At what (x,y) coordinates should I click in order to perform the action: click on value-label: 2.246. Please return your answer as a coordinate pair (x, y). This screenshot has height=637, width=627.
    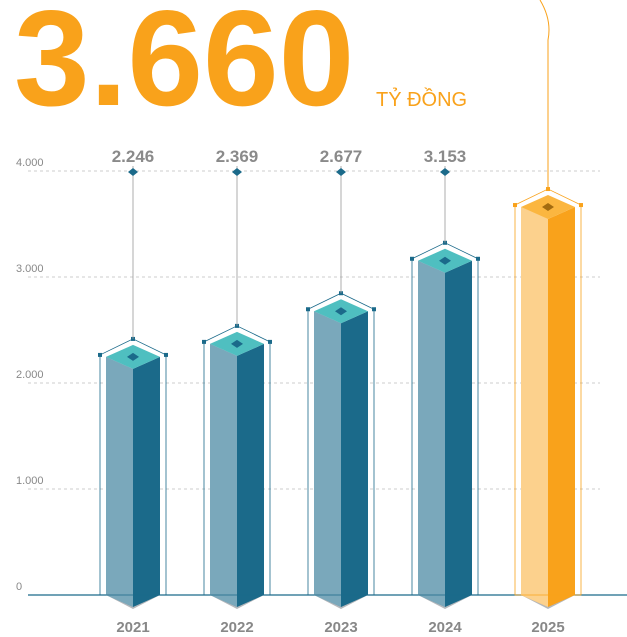
    Looking at the image, I should click on (133, 156).